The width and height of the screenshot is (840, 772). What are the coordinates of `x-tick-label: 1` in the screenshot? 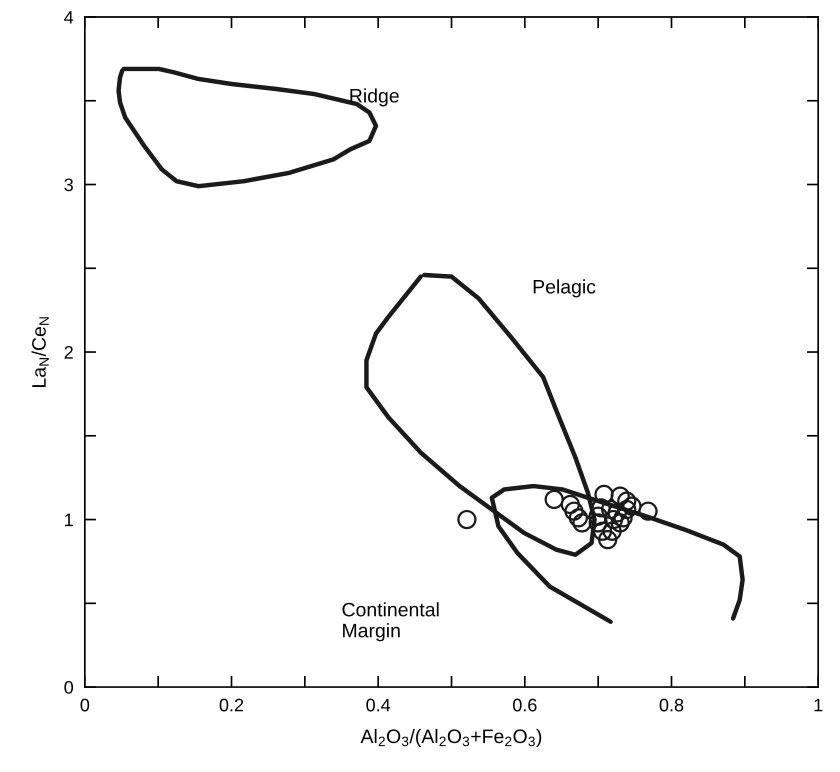 It's located at (818, 705).